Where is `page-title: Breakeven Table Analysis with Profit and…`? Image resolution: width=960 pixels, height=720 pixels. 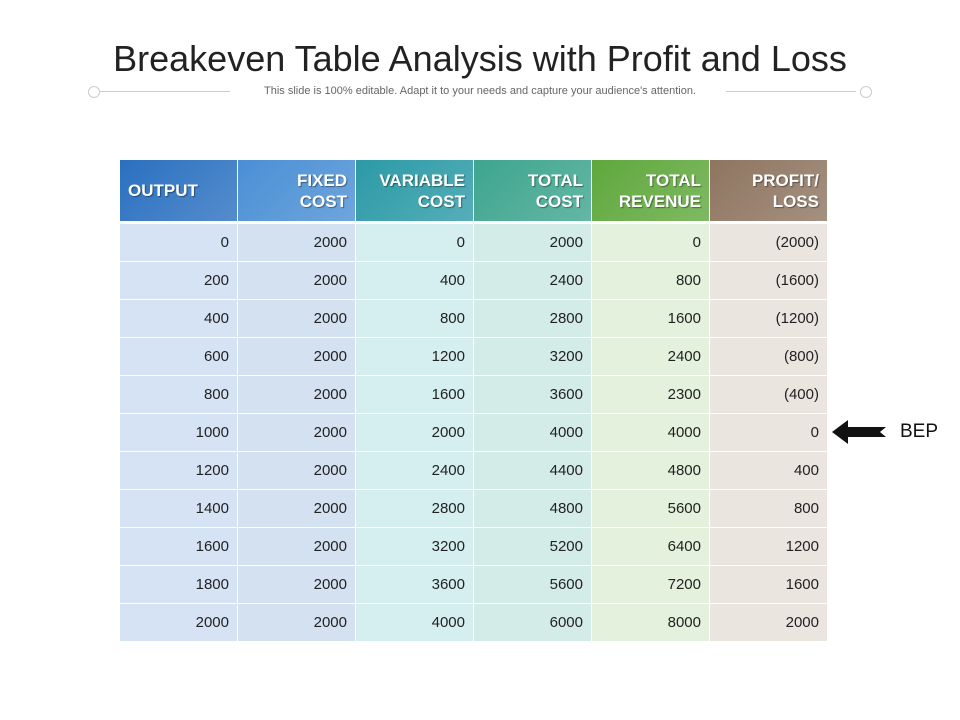
page-title: Breakeven Table Analysis with Profit and… is located at coordinates (480, 58).